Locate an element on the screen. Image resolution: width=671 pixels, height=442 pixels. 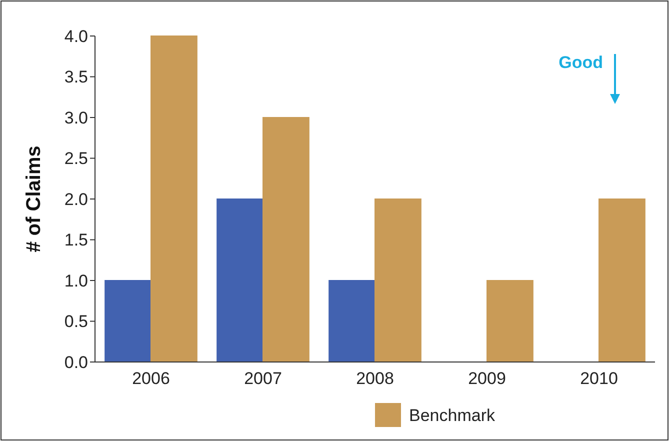
y-tick-label: 3.5 is located at coordinates (76, 77).